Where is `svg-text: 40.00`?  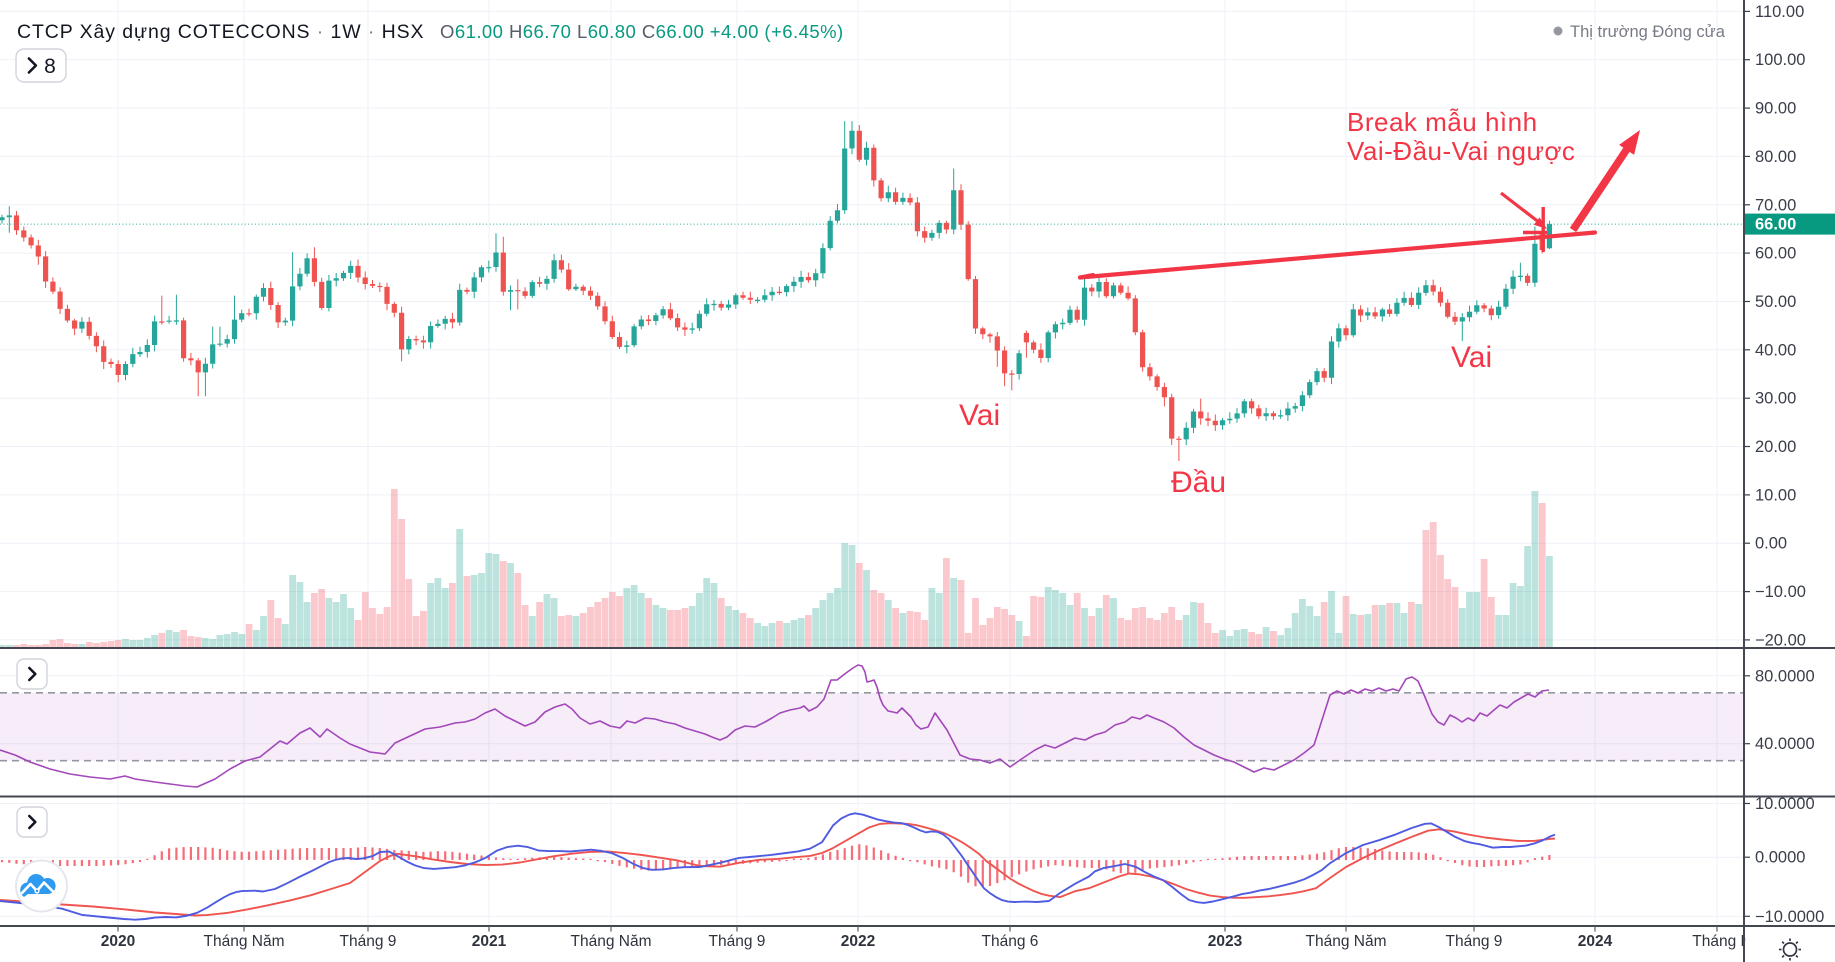 svg-text: 40.00 is located at coordinates (1775, 350).